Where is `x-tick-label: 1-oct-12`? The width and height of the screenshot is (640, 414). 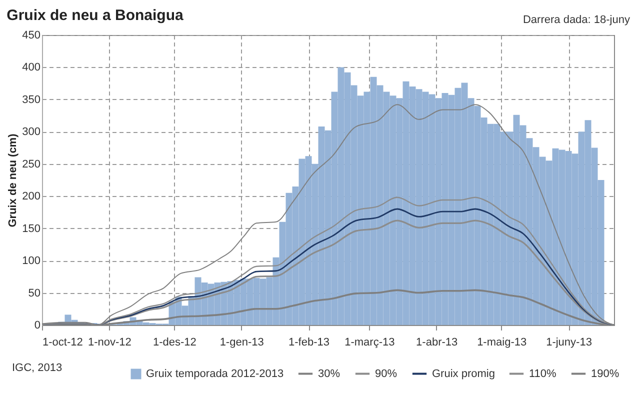 x-tick-label: 1-oct-12 is located at coordinates (62, 342).